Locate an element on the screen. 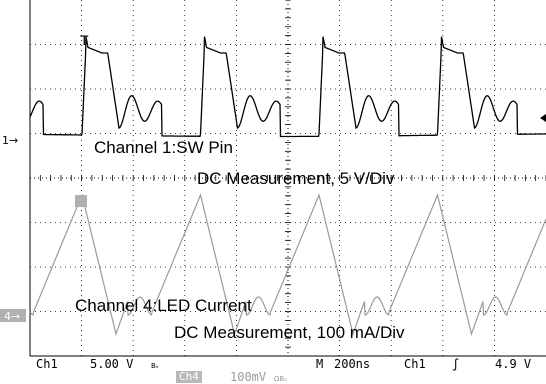 The width and height of the screenshot is (546, 384). ch1-label: Ch1 is located at coordinates (47, 364).